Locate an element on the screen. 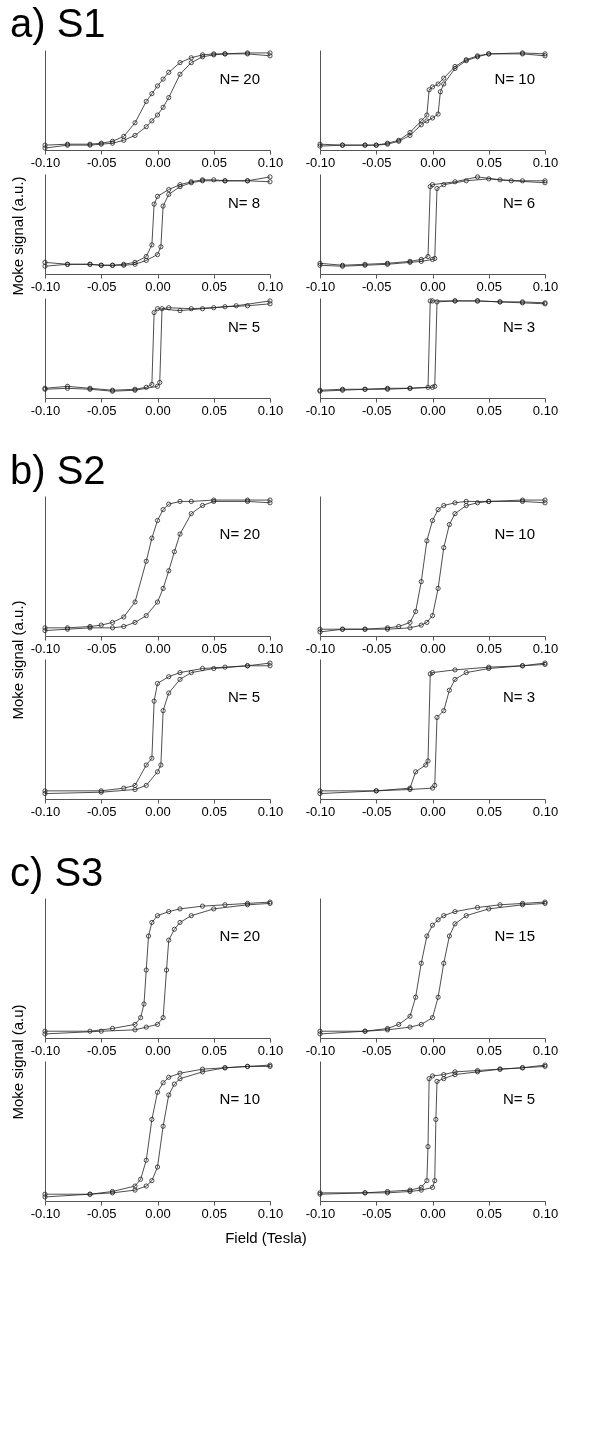 The image size is (612, 1432). annotation: N= 8 is located at coordinates (243, 202).